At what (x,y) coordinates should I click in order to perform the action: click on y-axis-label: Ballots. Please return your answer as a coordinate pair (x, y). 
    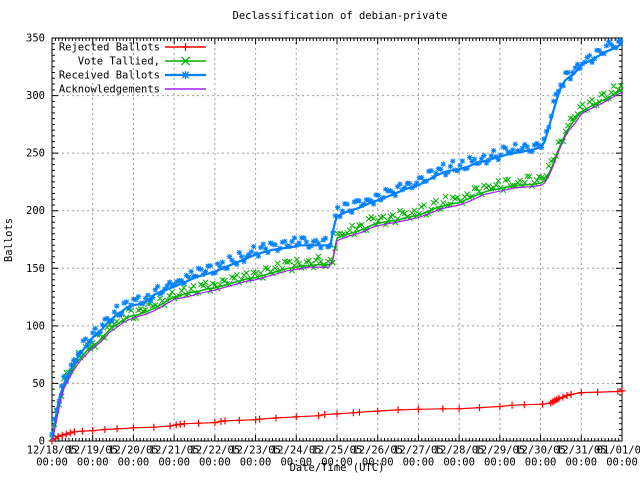
    Looking at the image, I should click on (9, 240).